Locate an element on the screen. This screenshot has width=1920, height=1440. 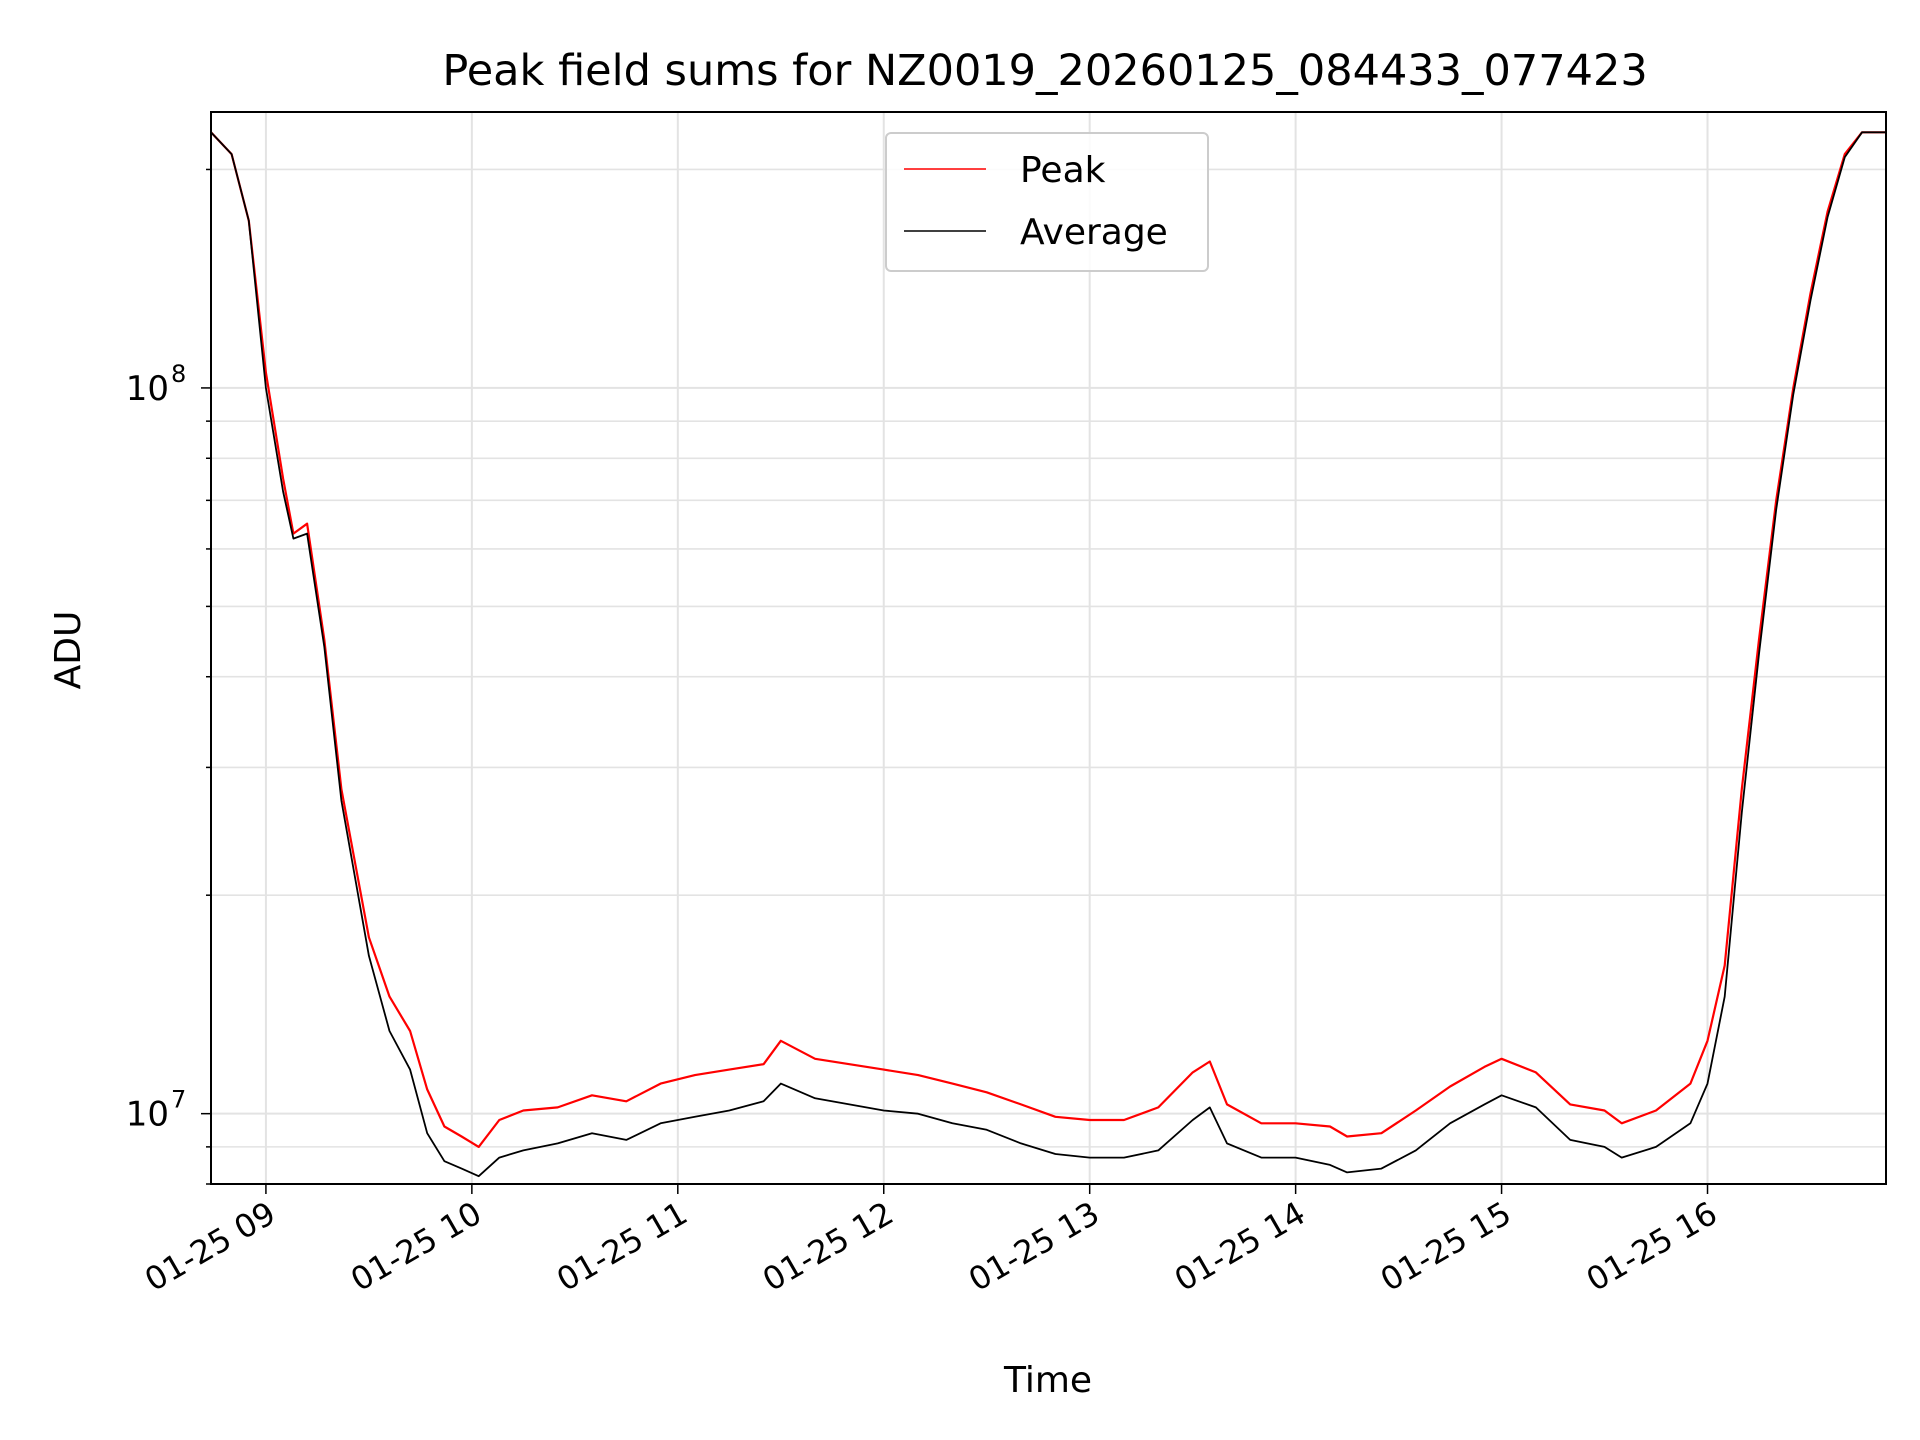
legend: Peak Average is located at coordinates (1047, 202).